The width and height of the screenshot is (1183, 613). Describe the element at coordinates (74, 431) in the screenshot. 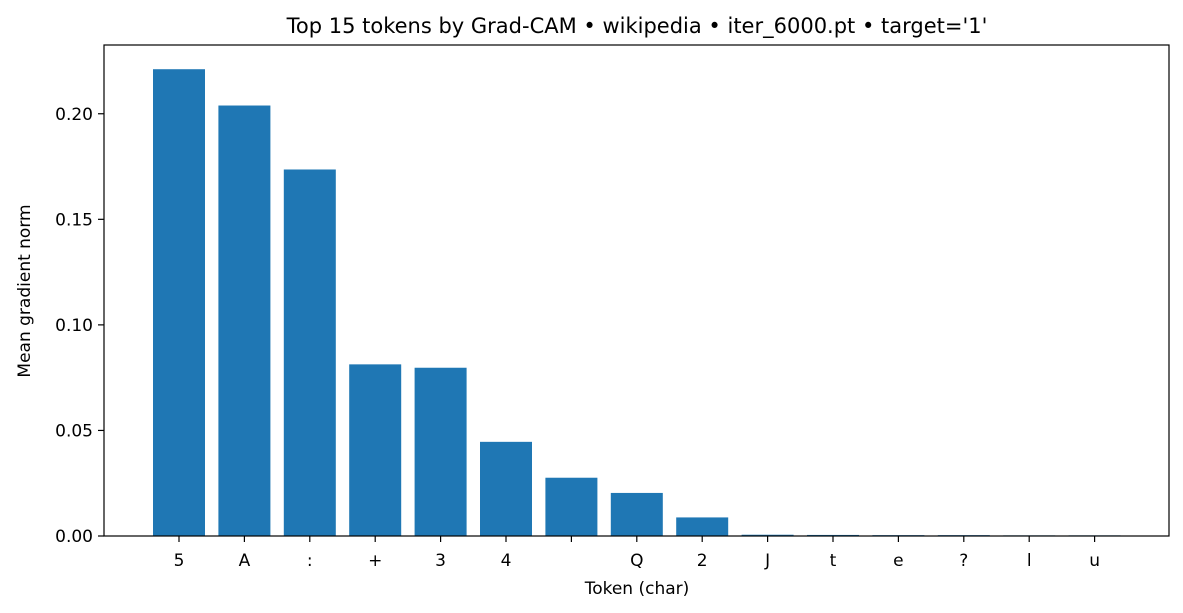

I see `y-tick-label: 0.05` at that location.